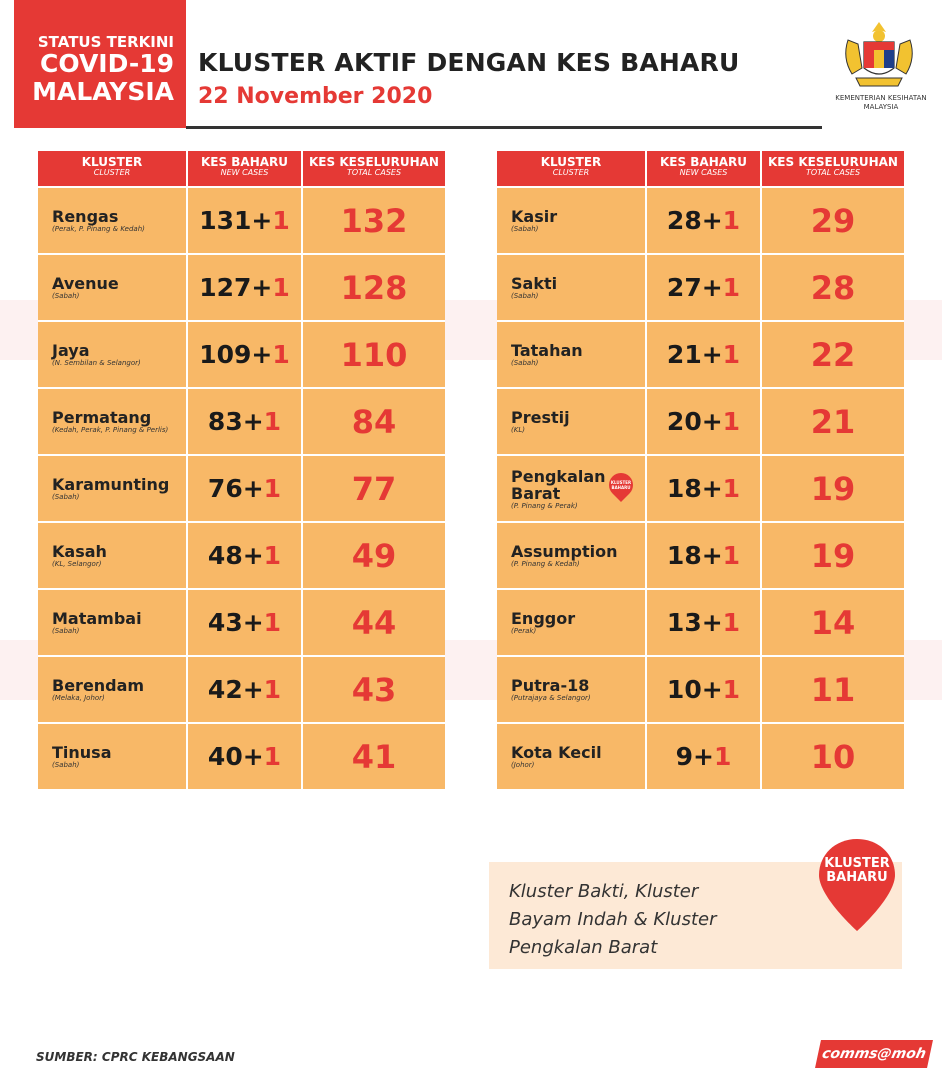  I want to click on header-total: KES KESELURUHAN TOTAL CASES, so click(374, 168).